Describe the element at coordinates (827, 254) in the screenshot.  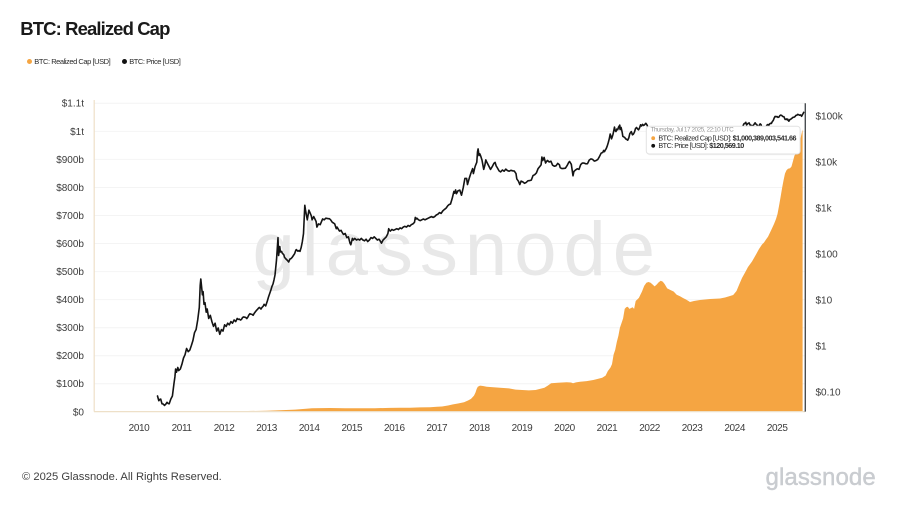
I see `svg-text: $100` at that location.